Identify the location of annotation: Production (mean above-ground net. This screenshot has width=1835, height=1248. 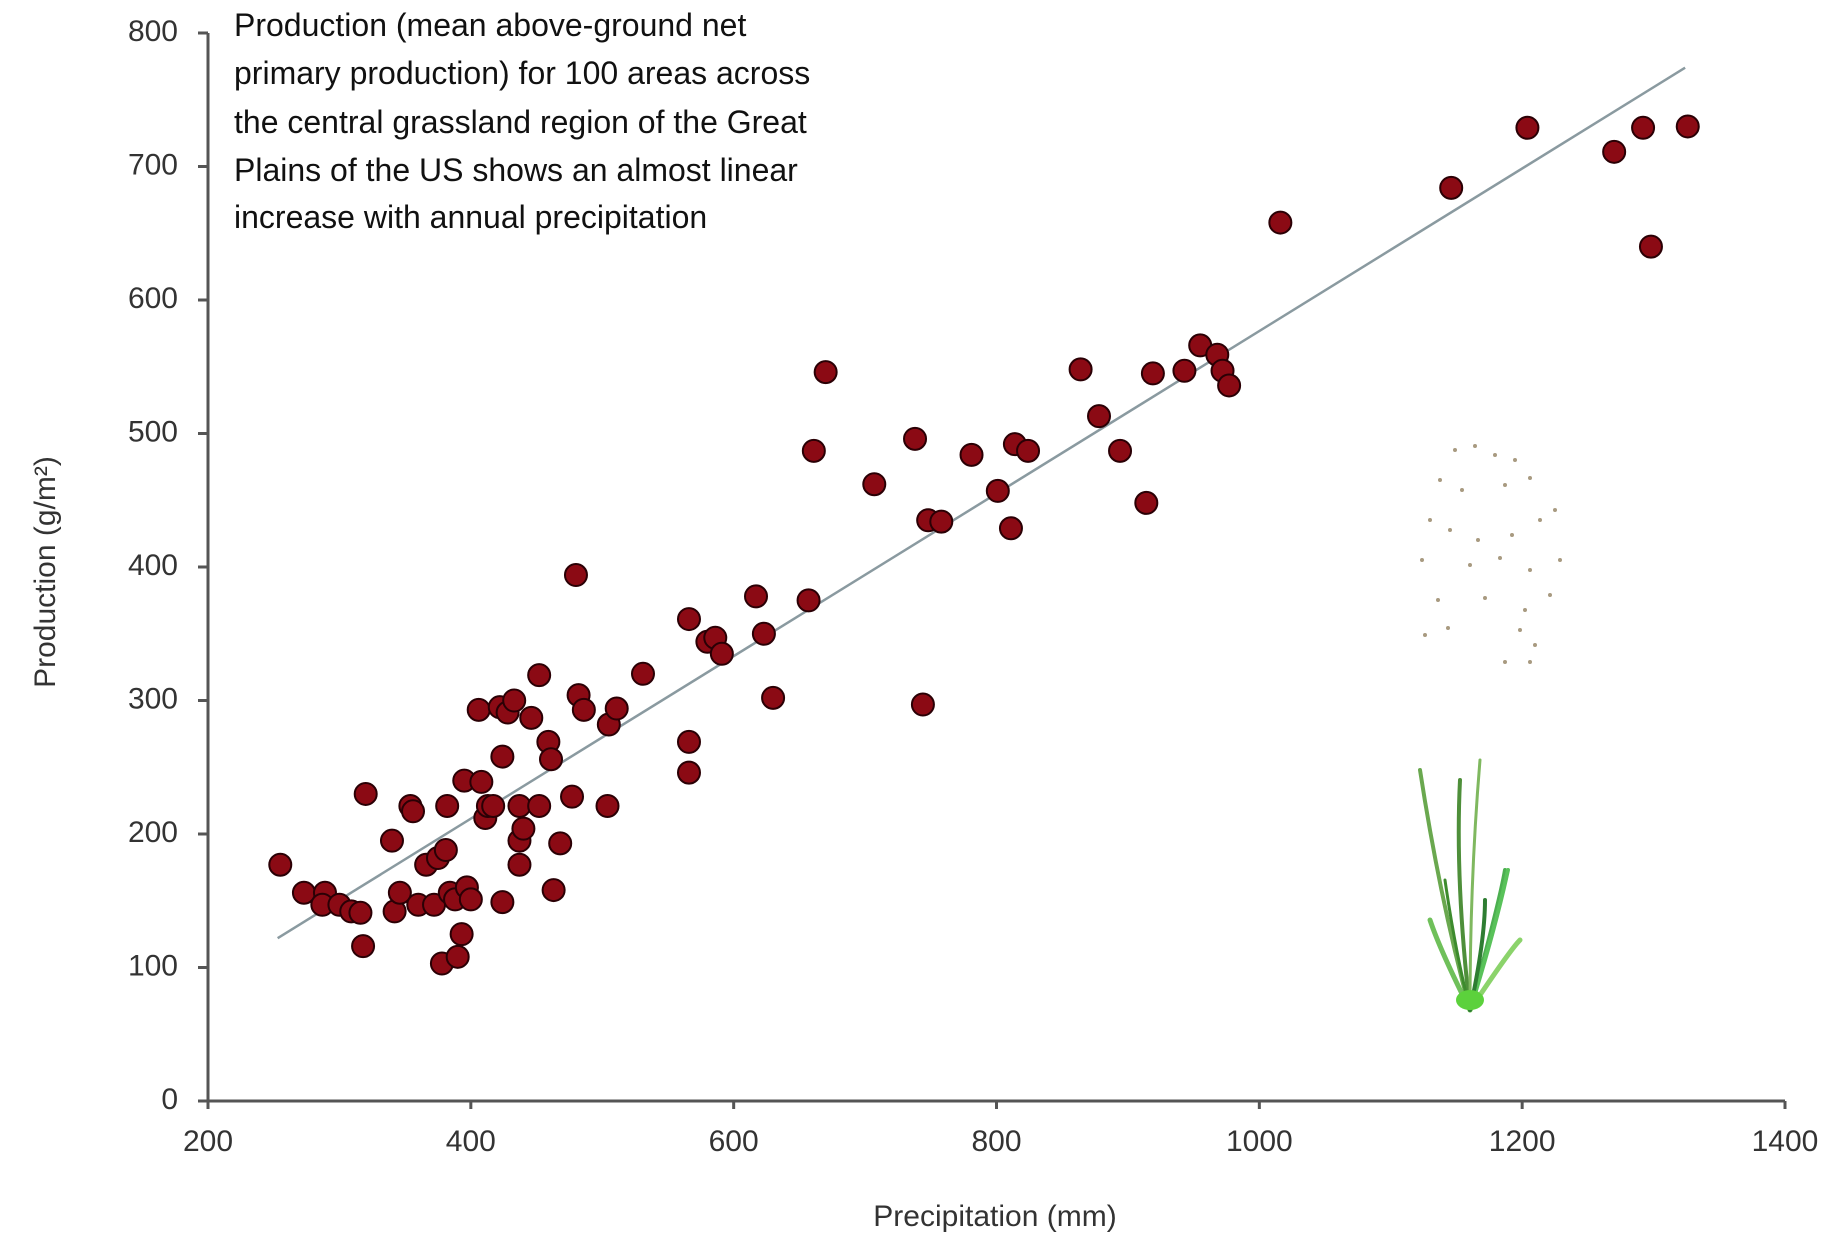
(490, 25).